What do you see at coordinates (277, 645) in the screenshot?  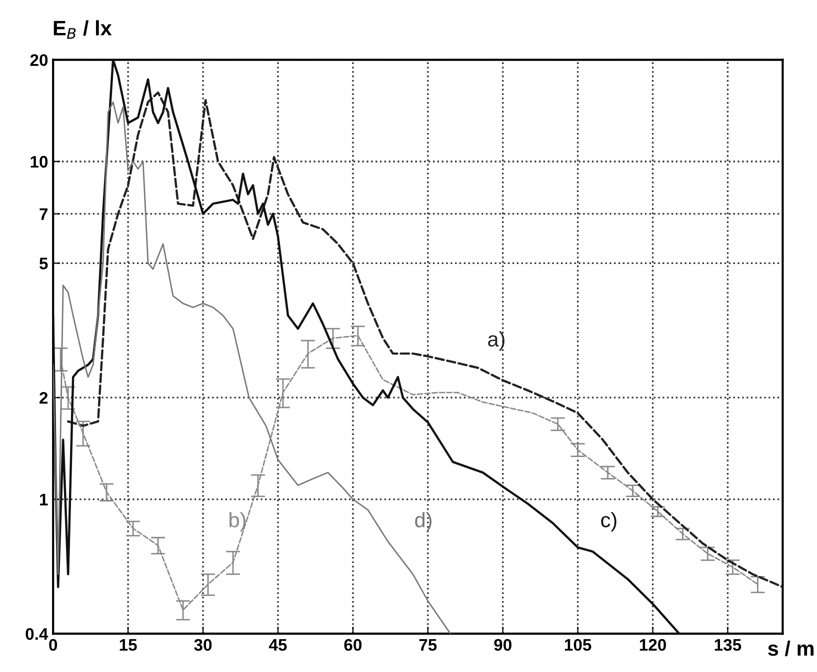 I see `x-tick-label: 45` at bounding box center [277, 645].